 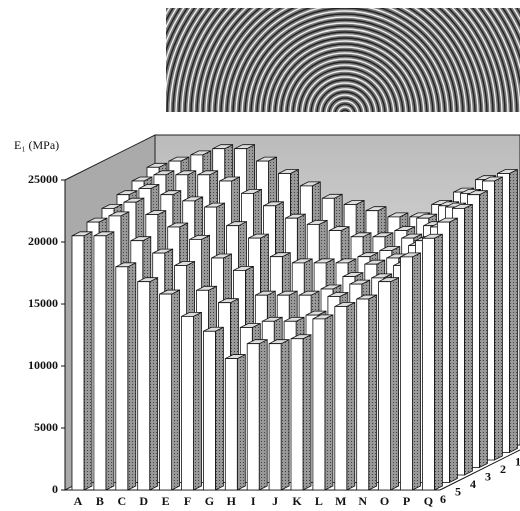 I want to click on depth-axis, so click(x=479, y=470).